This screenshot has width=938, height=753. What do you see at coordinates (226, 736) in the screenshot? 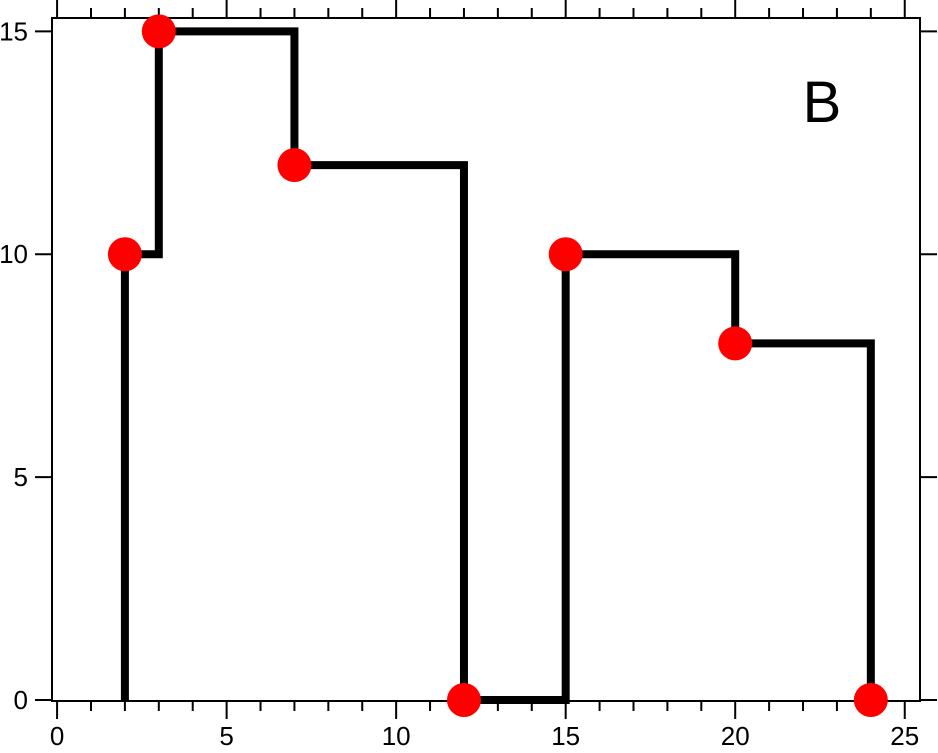
I see `x-tick-label: 5` at bounding box center [226, 736].